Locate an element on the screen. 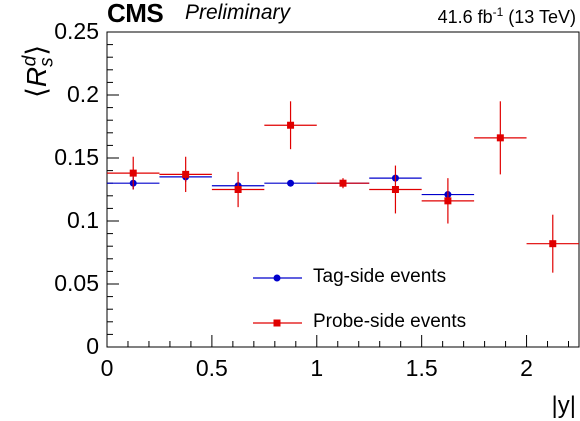 Image resolution: width=580 pixels, height=421 pixels. legend-entry-label: Probe-side events is located at coordinates (390, 321).